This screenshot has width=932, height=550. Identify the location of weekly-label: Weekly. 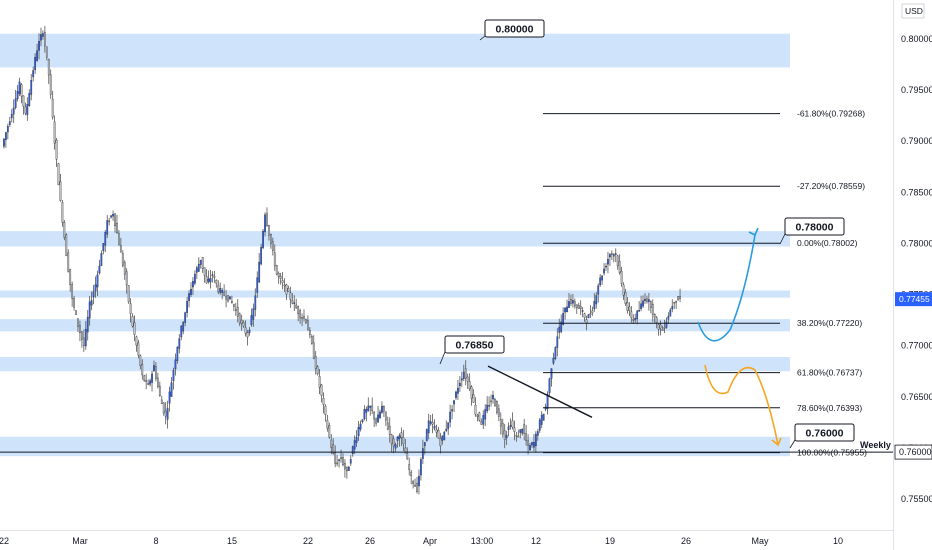
(875, 445).